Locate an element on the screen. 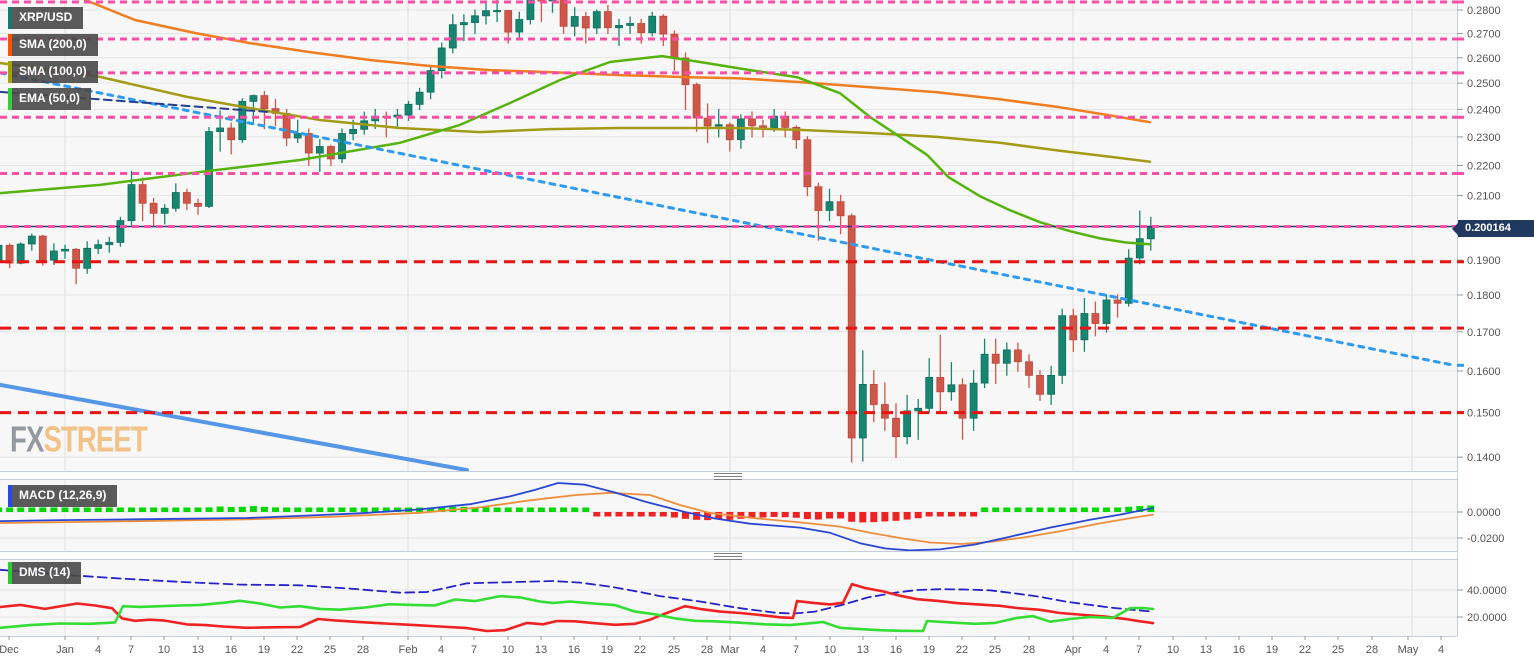 Image resolution: width=1534 pixels, height=661 pixels. svg-text: Dec is located at coordinates (9, 650).